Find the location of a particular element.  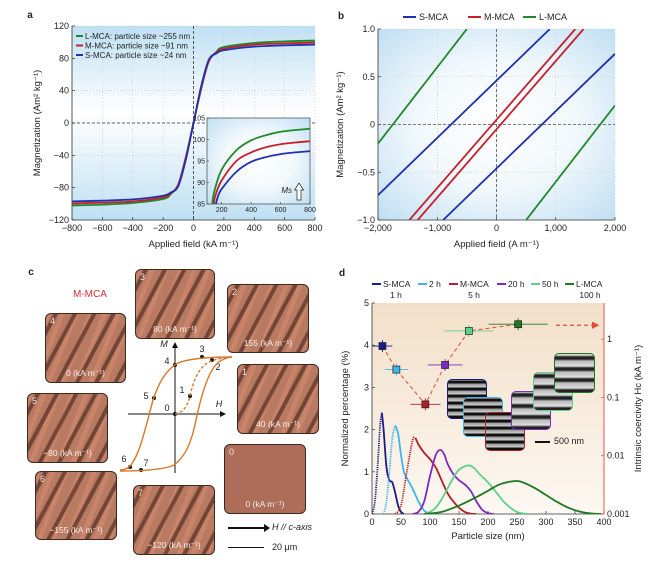

y-axis-label: Normalized percentage (%) is located at coordinates (345, 409).